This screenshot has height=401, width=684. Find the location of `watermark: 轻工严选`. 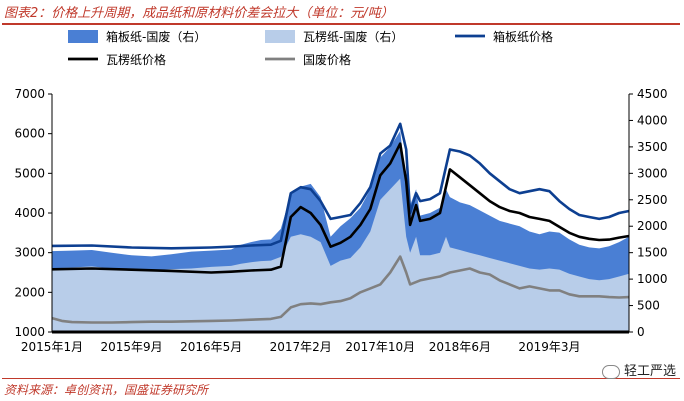

watermark: 轻工严选 is located at coordinates (638, 369).